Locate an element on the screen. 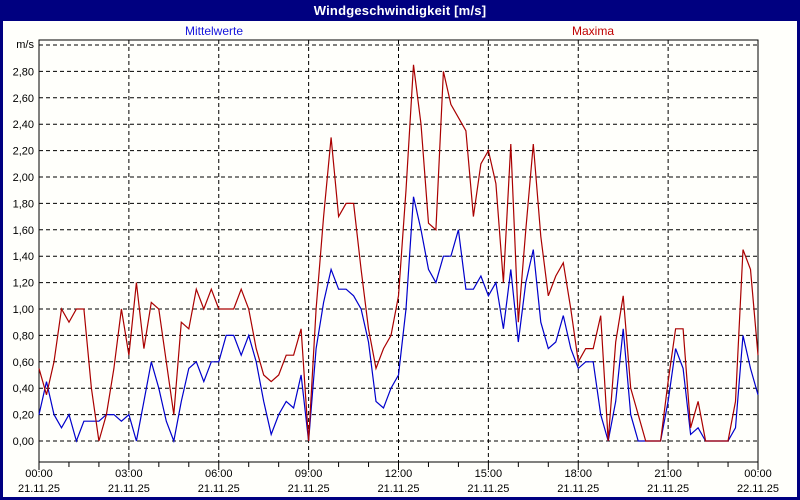 This screenshot has width=800, height=500. svg-text: 18:00 is located at coordinates (578, 474).